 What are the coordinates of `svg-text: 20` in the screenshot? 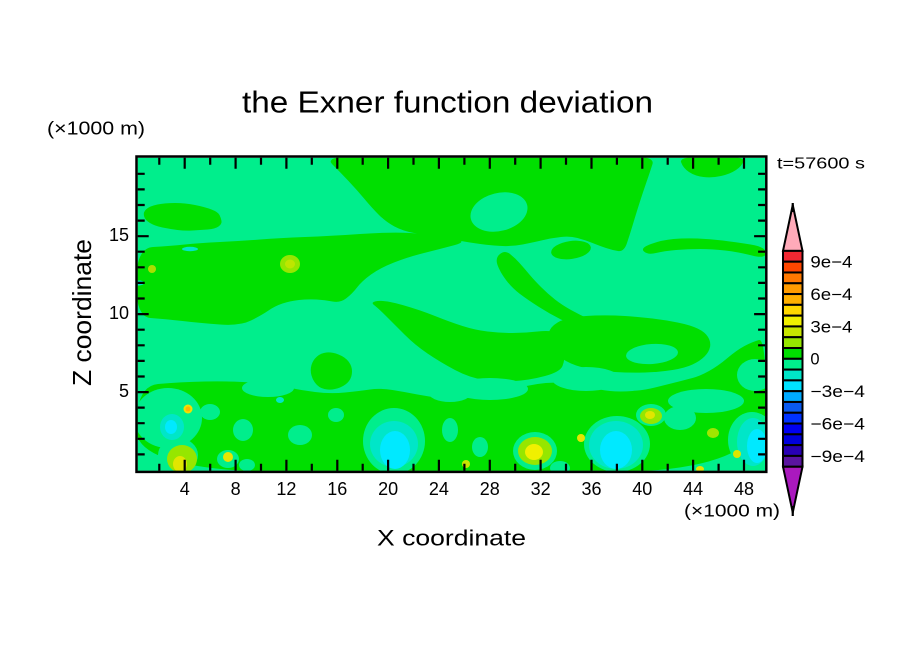 It's located at (388, 489).